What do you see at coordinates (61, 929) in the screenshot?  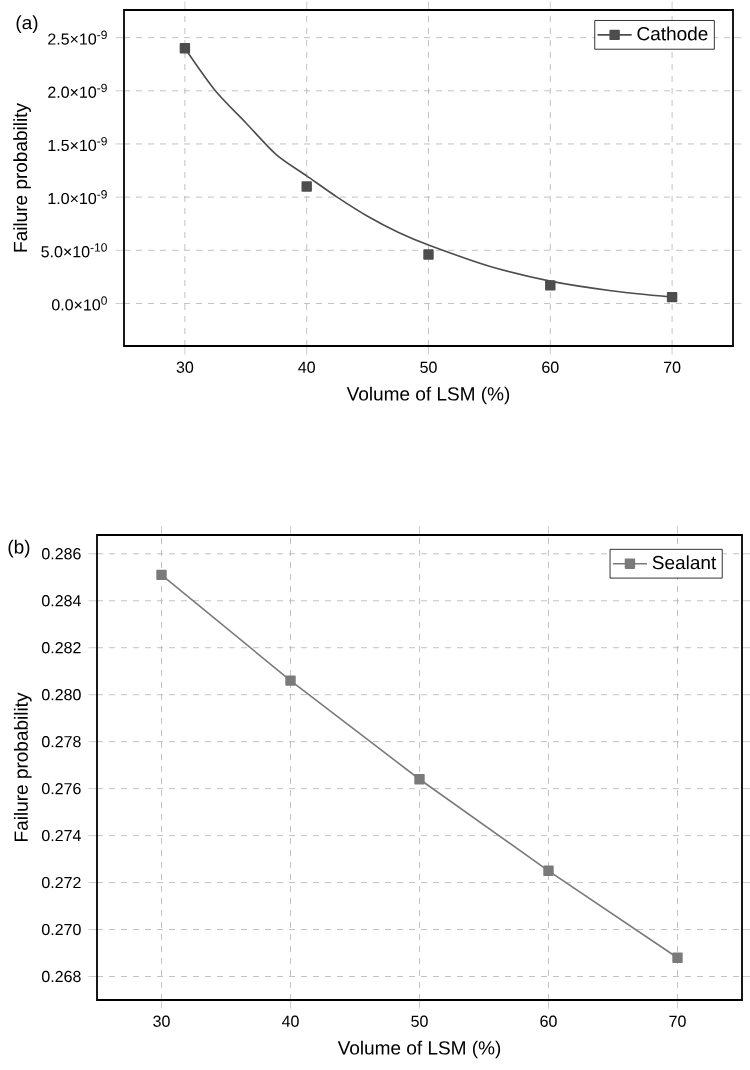 I see `y-tick-label: 0.270` at bounding box center [61, 929].